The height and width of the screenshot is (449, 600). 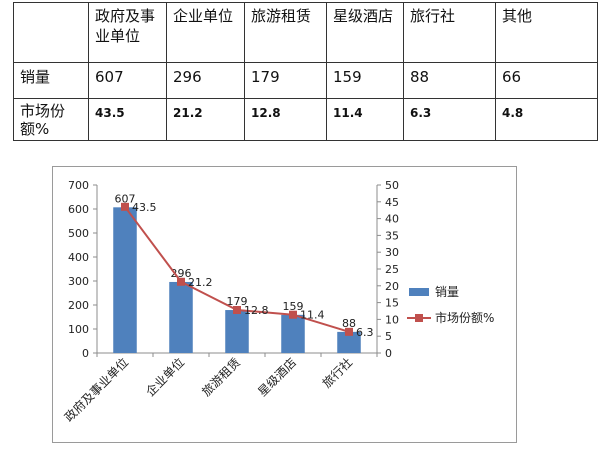 I want to click on y-right-tick-label: 35, so click(x=392, y=235).